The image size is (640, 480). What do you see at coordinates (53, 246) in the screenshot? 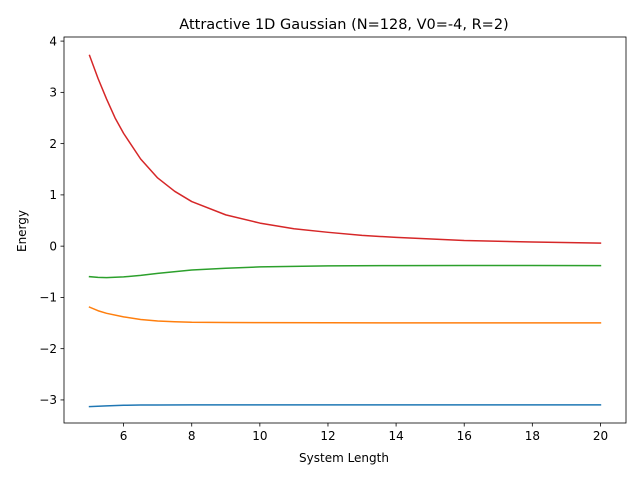
I see `y-tick-label: 0` at bounding box center [53, 246].